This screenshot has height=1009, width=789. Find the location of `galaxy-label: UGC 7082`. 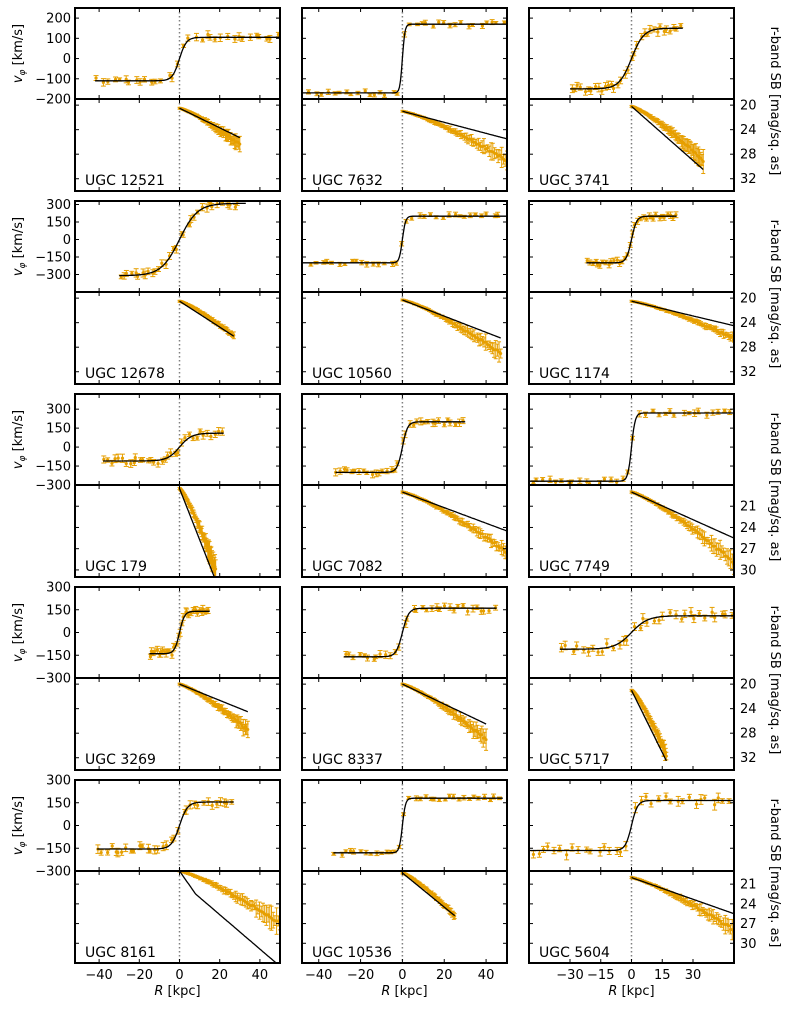

galaxy-label: UGC 7082 is located at coordinates (347, 567).